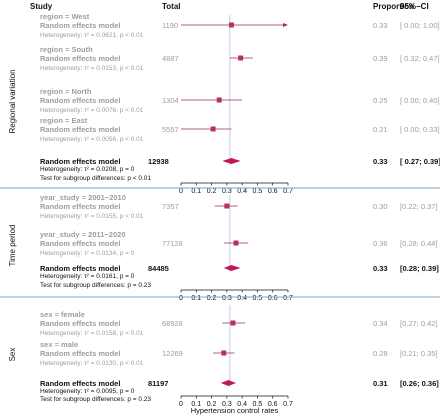 This screenshot has height=420, width=440. Describe the element at coordinates (380, 58) in the screenshot. I see `subgroup-proportion: 0.39` at that location.